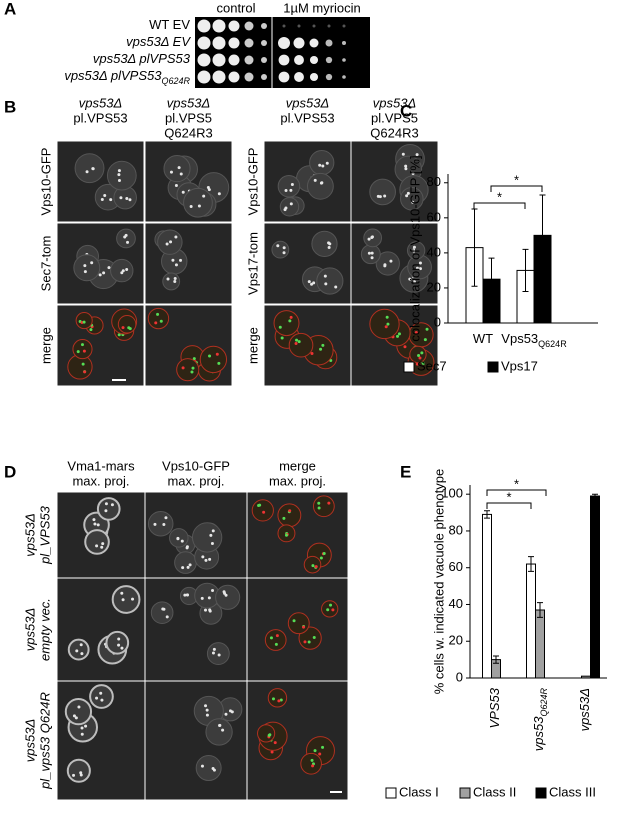 The height and width of the screenshot is (814, 617). What do you see at coordinates (419, 791) in the screenshot?
I see `legend-label: Class I` at bounding box center [419, 791].